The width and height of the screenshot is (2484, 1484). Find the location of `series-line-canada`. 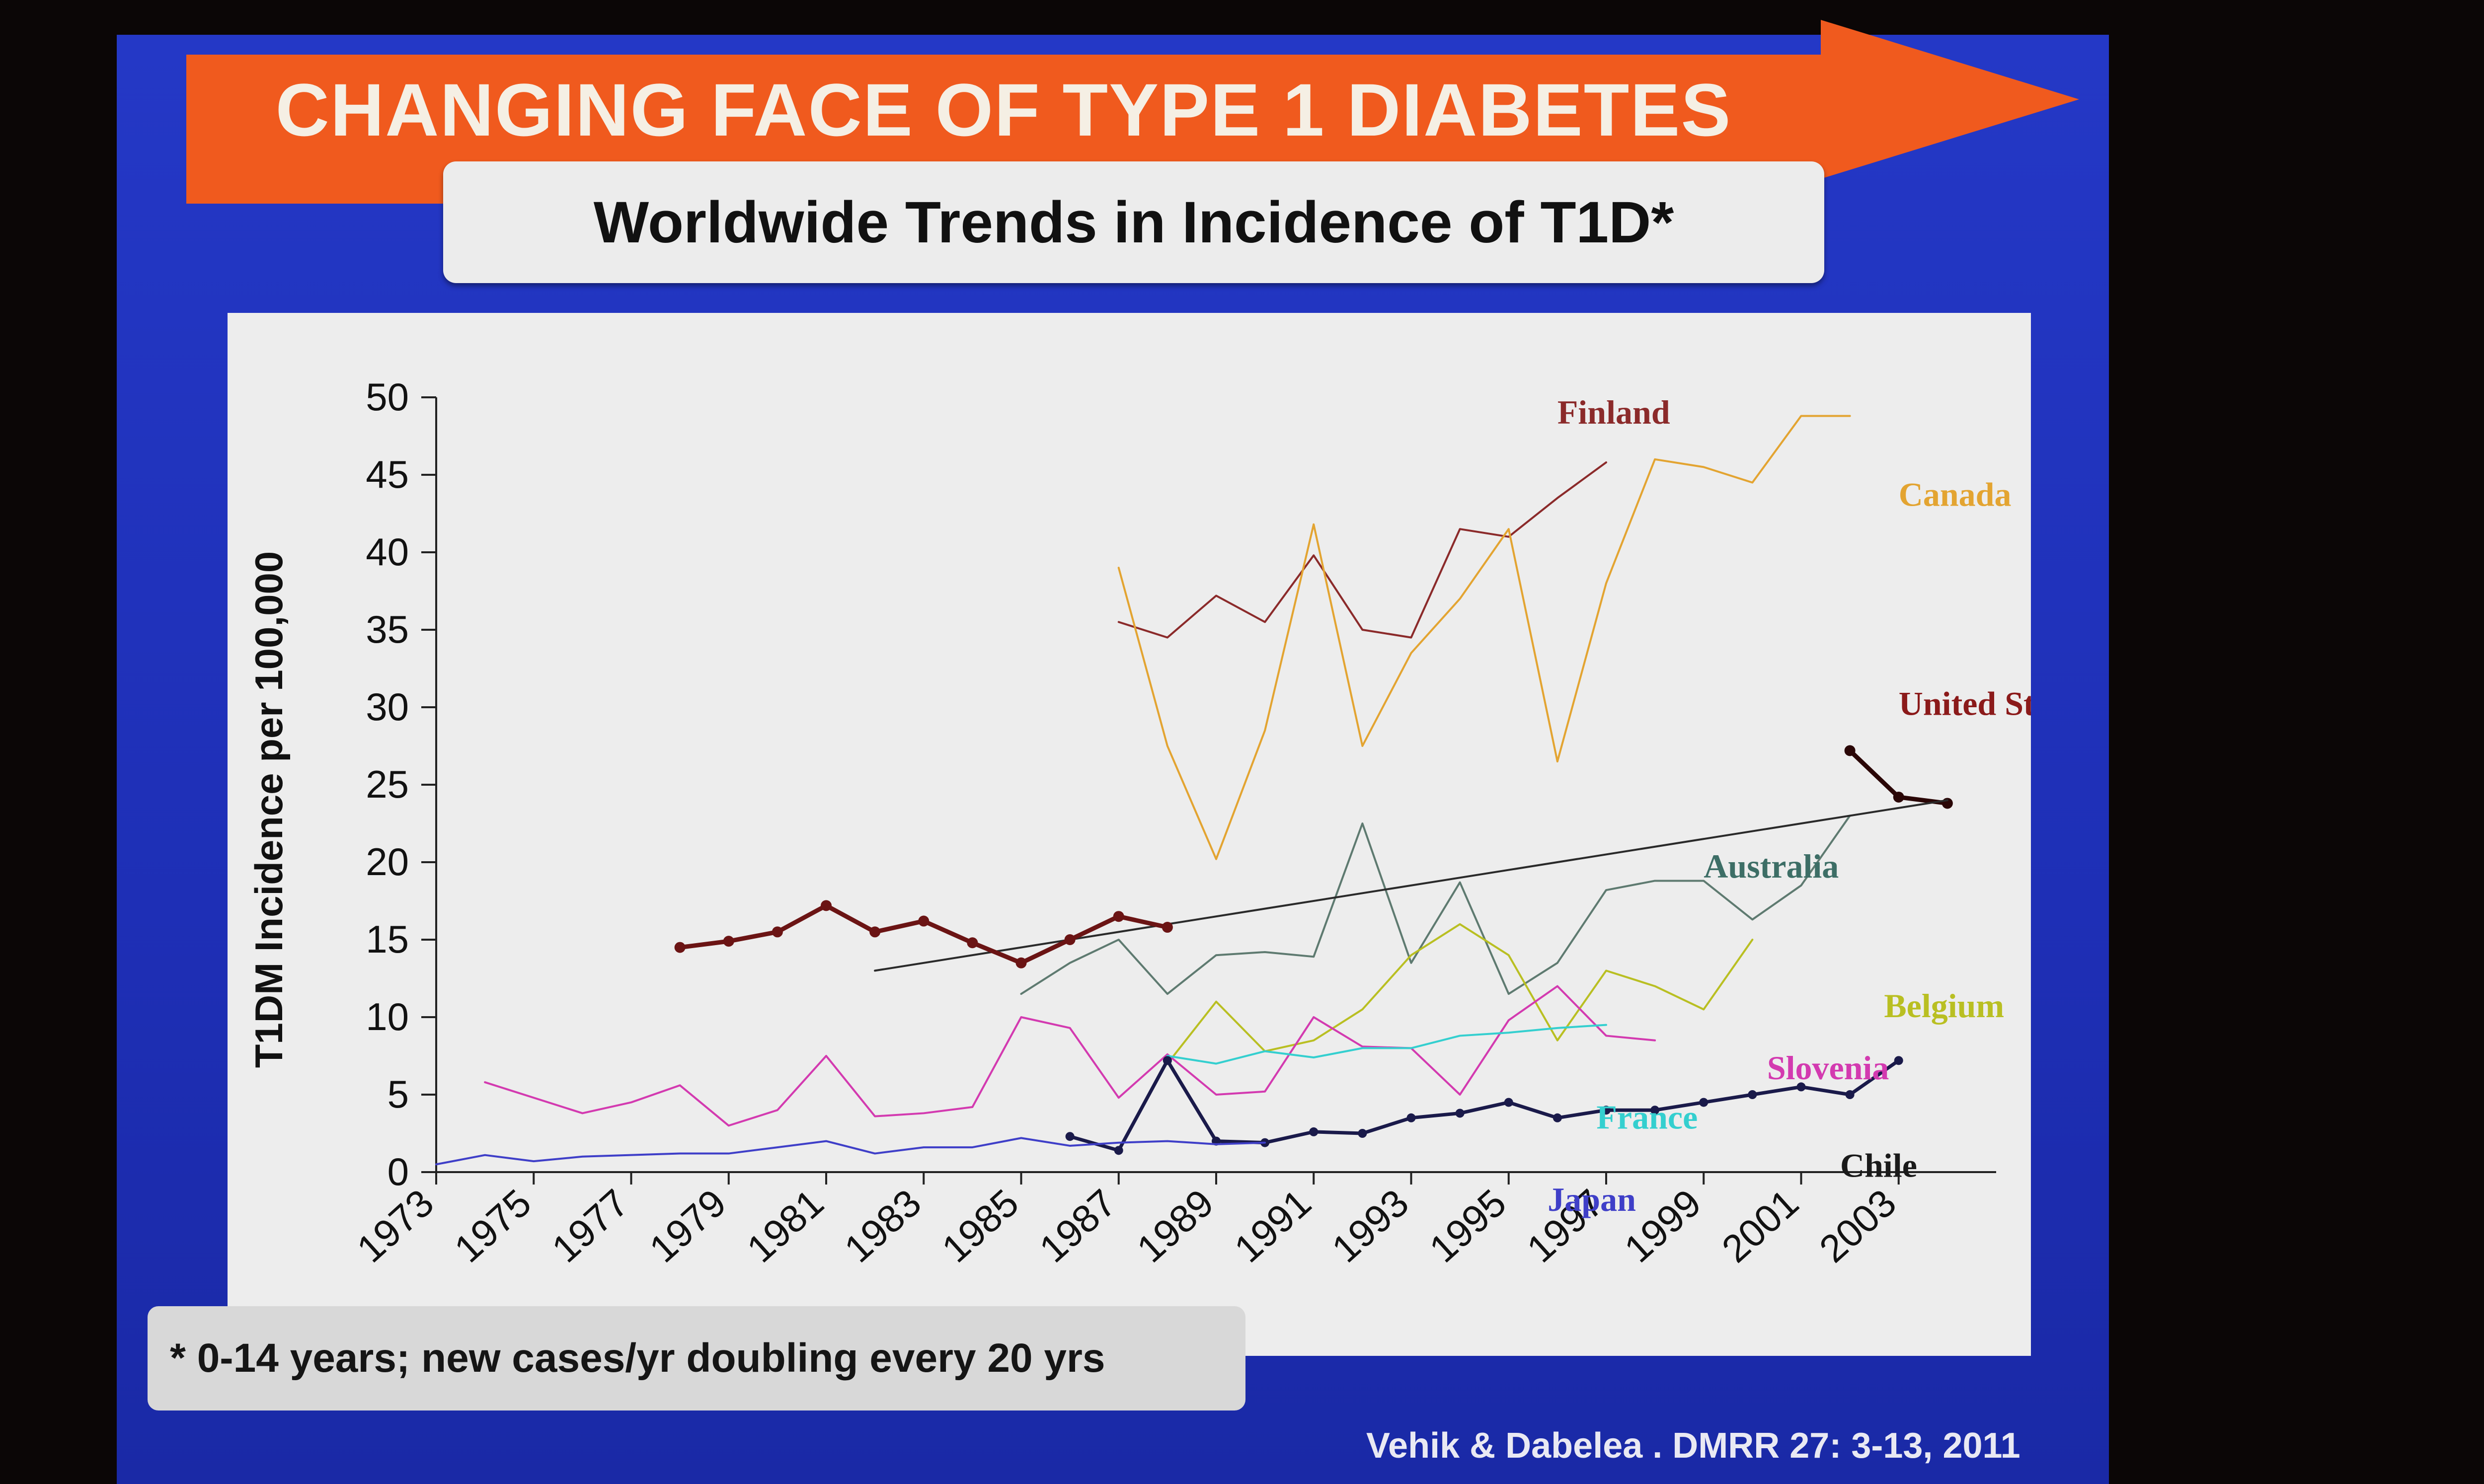

series-line-canada is located at coordinates (1484, 637).